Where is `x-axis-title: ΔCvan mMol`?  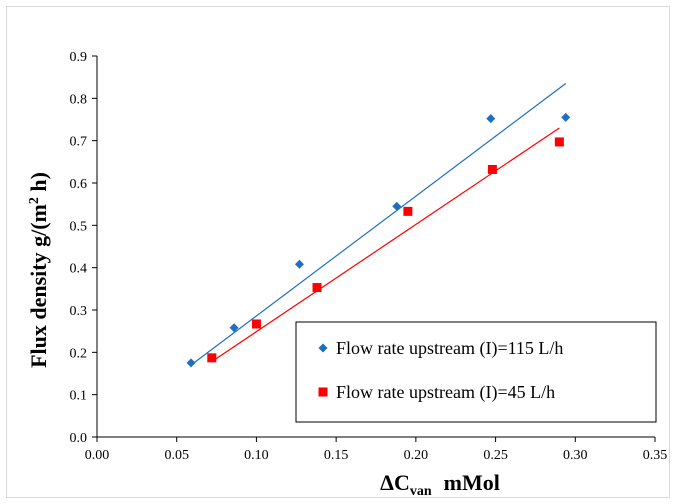
x-axis-title: ΔCvan mMol is located at coordinates (440, 484).